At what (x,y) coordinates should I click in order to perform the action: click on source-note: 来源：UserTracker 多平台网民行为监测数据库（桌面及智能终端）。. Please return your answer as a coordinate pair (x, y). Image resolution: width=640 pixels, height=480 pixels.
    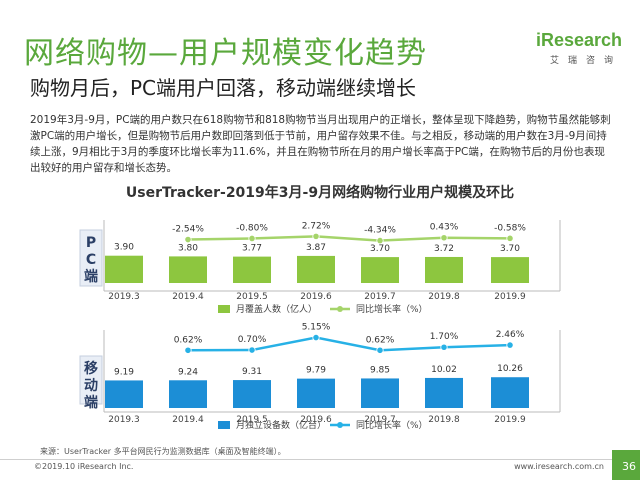
    Looking at the image, I should click on (163, 451).